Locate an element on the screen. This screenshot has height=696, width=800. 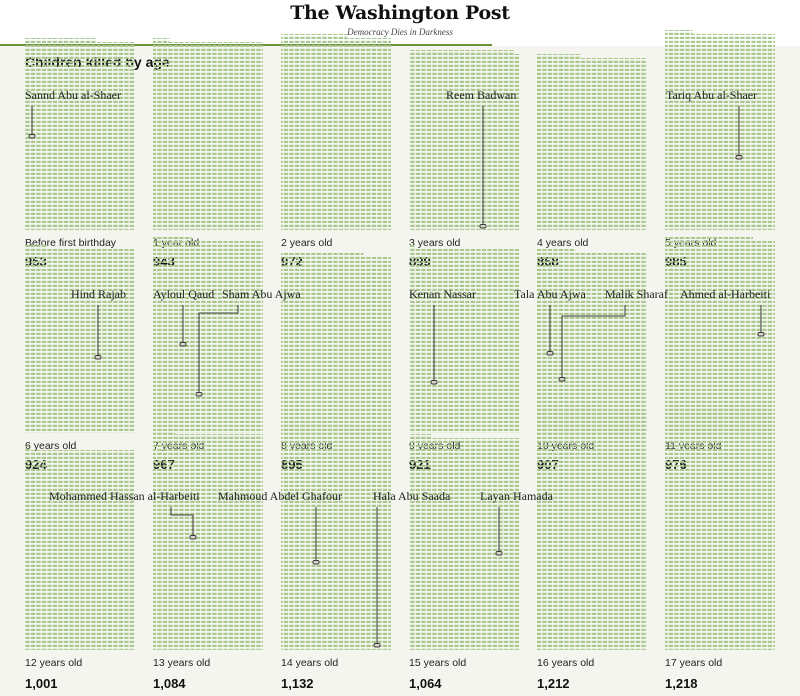
annotation-name: Ayloul Qaud is located at coordinates (183, 294).